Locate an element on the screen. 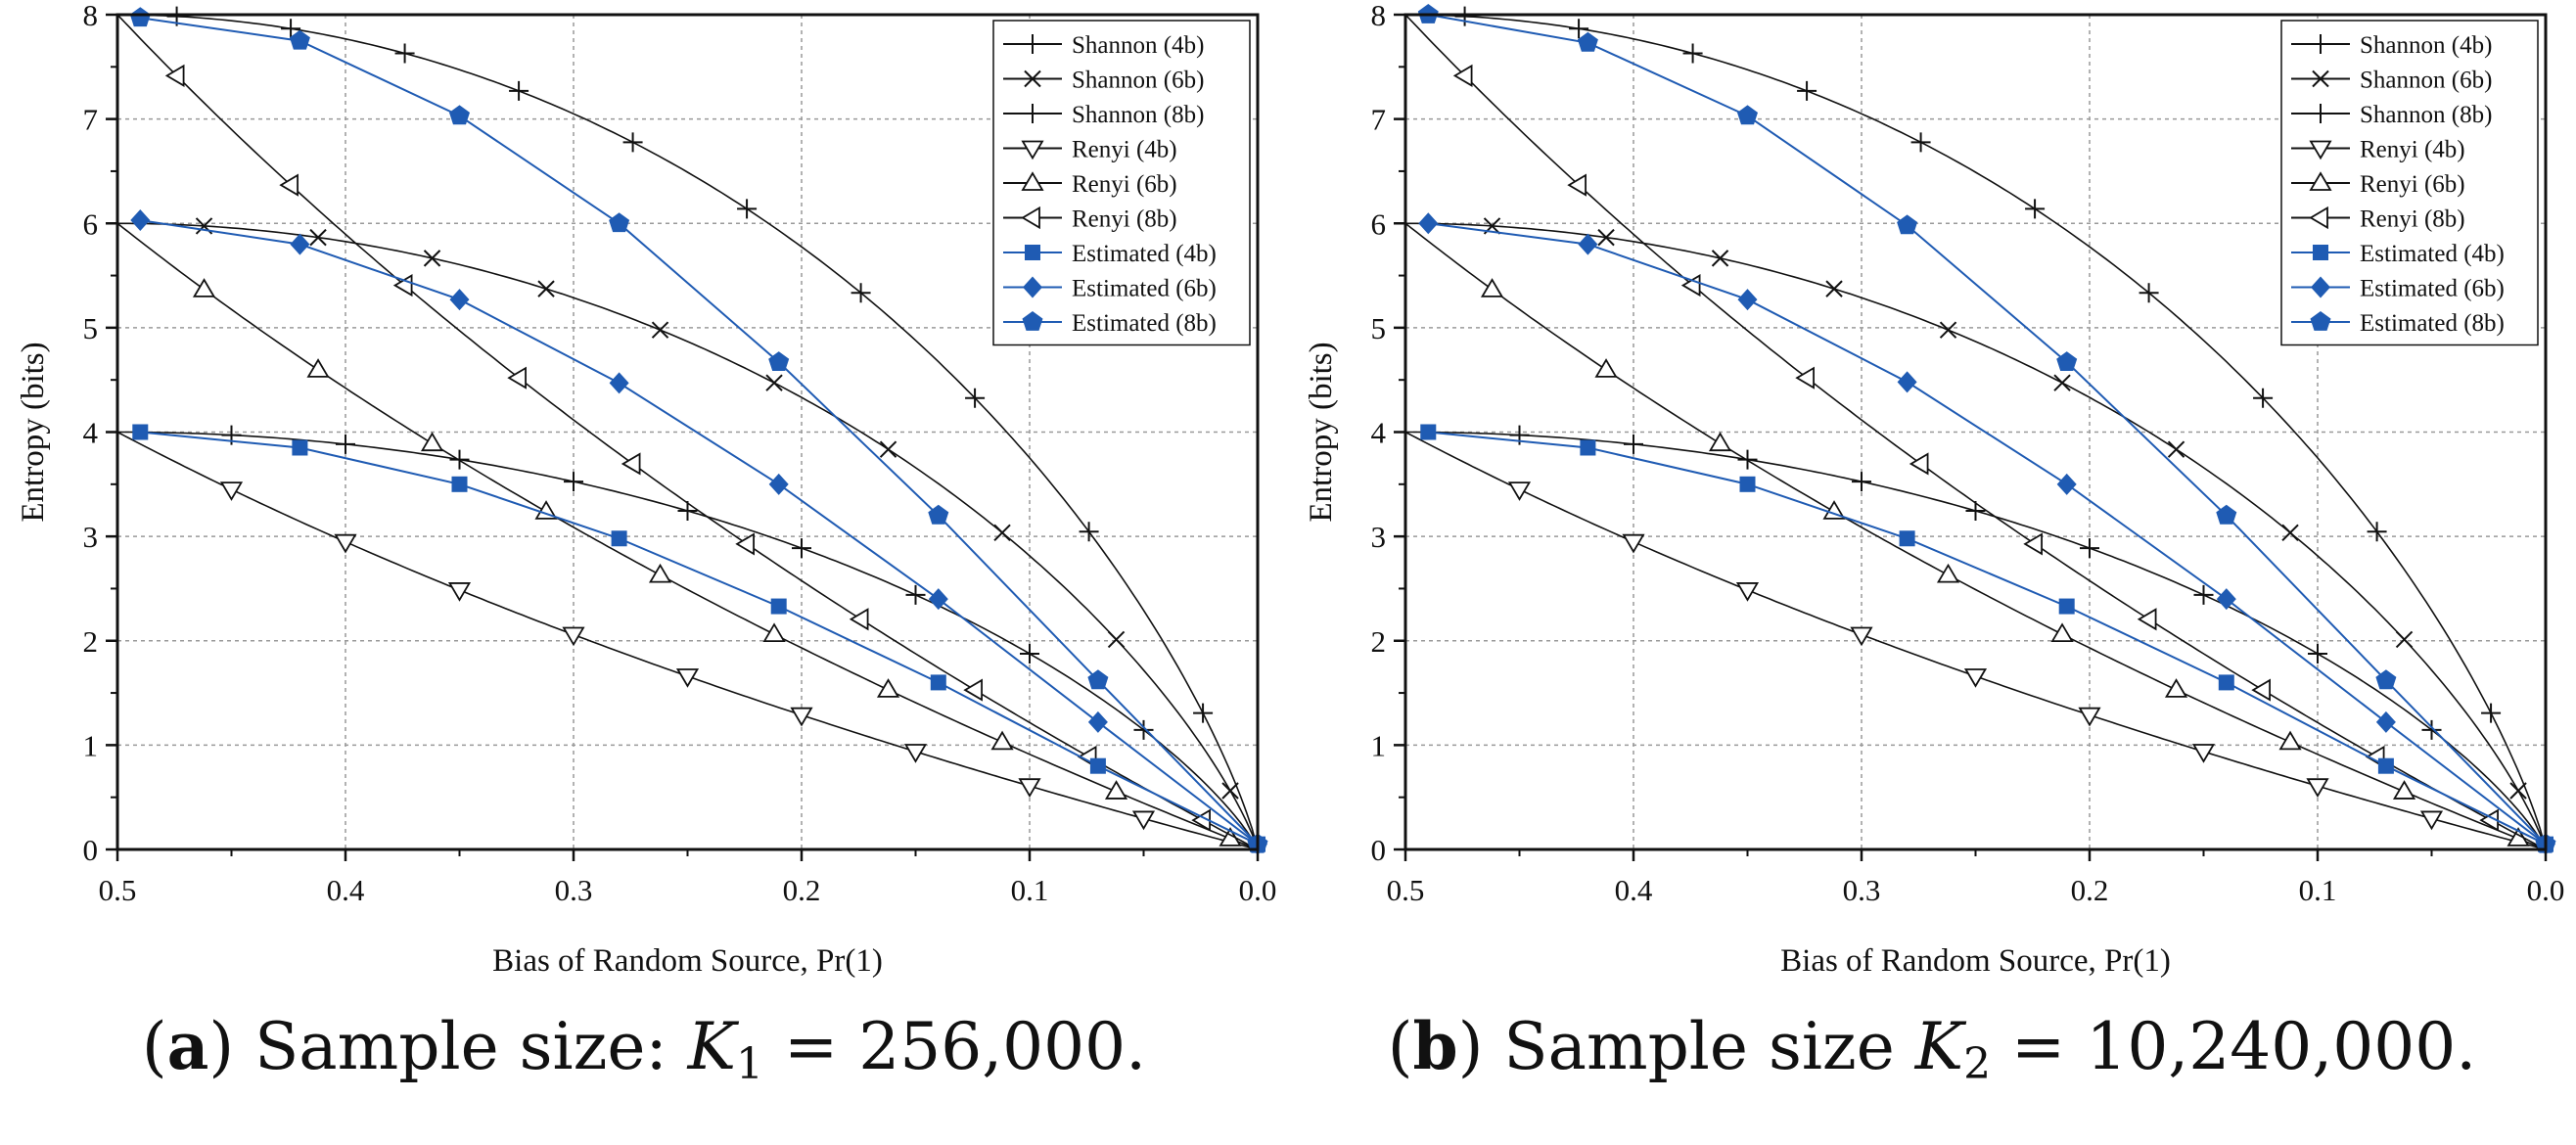 The image size is (2576, 1145). chart1-y-tick-label: 1 is located at coordinates (1379, 745).